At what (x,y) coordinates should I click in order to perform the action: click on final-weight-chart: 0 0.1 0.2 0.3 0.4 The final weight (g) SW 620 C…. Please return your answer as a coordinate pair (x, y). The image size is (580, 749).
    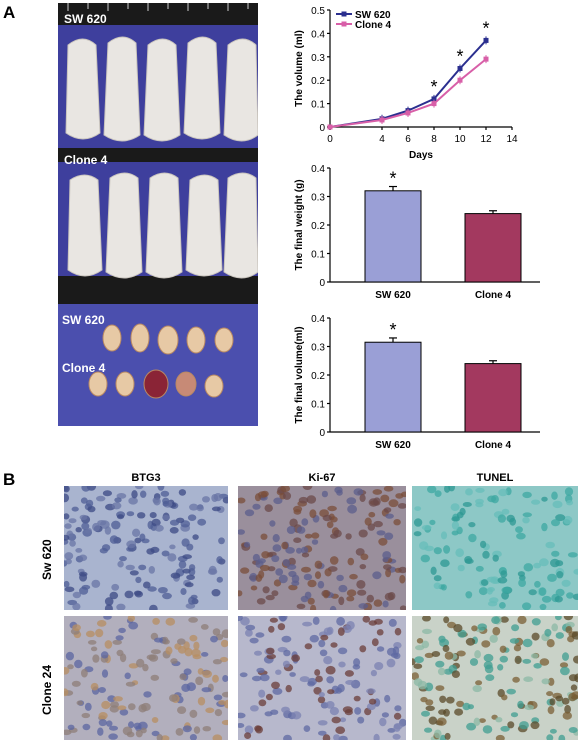
    Looking at the image, I should click on (435, 235).